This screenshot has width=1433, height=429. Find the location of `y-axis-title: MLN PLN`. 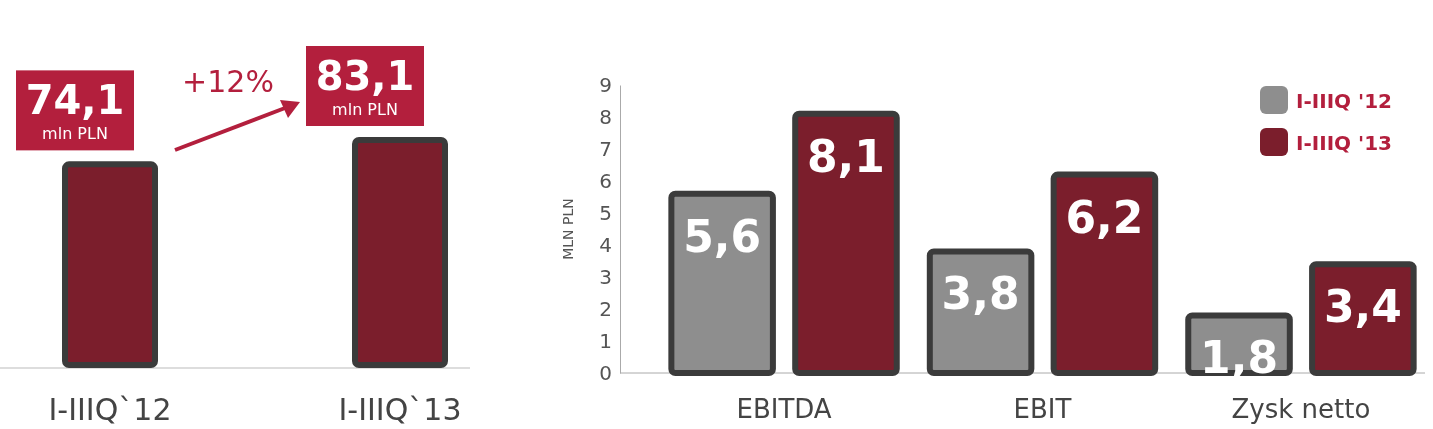

y-axis-title: MLN PLN is located at coordinates (568, 229).